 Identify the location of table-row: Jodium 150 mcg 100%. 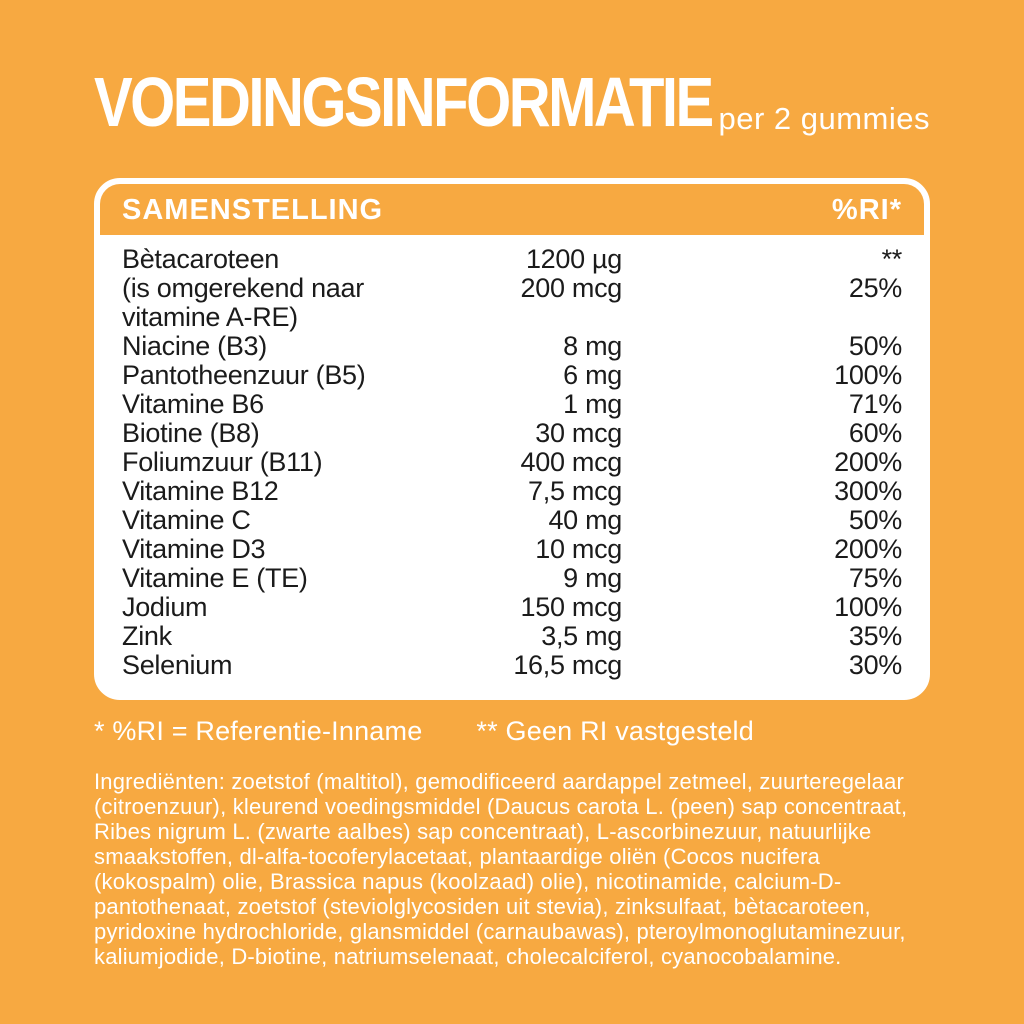
(512, 607).